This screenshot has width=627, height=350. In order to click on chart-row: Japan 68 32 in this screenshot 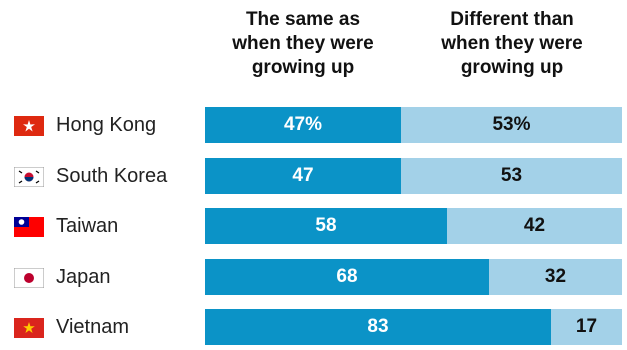, I will do `click(313, 276)`.